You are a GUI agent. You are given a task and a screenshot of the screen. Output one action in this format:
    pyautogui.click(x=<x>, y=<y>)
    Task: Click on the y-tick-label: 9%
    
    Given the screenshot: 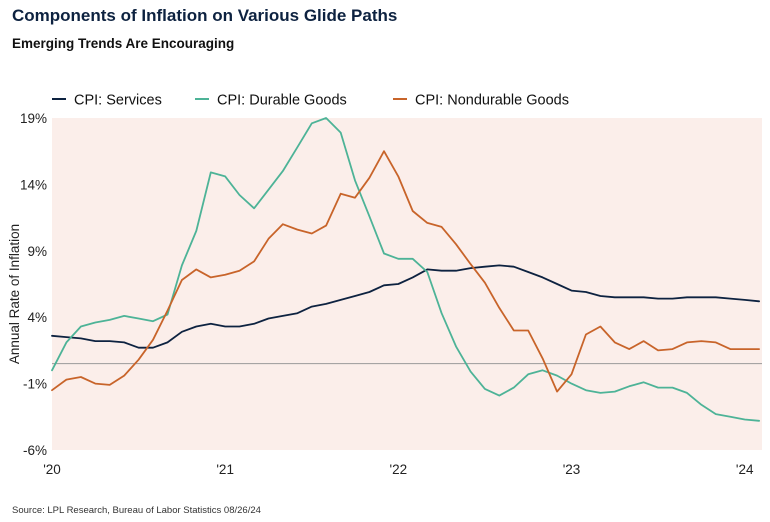 What is the action you would take?
    pyautogui.click(x=37, y=251)
    